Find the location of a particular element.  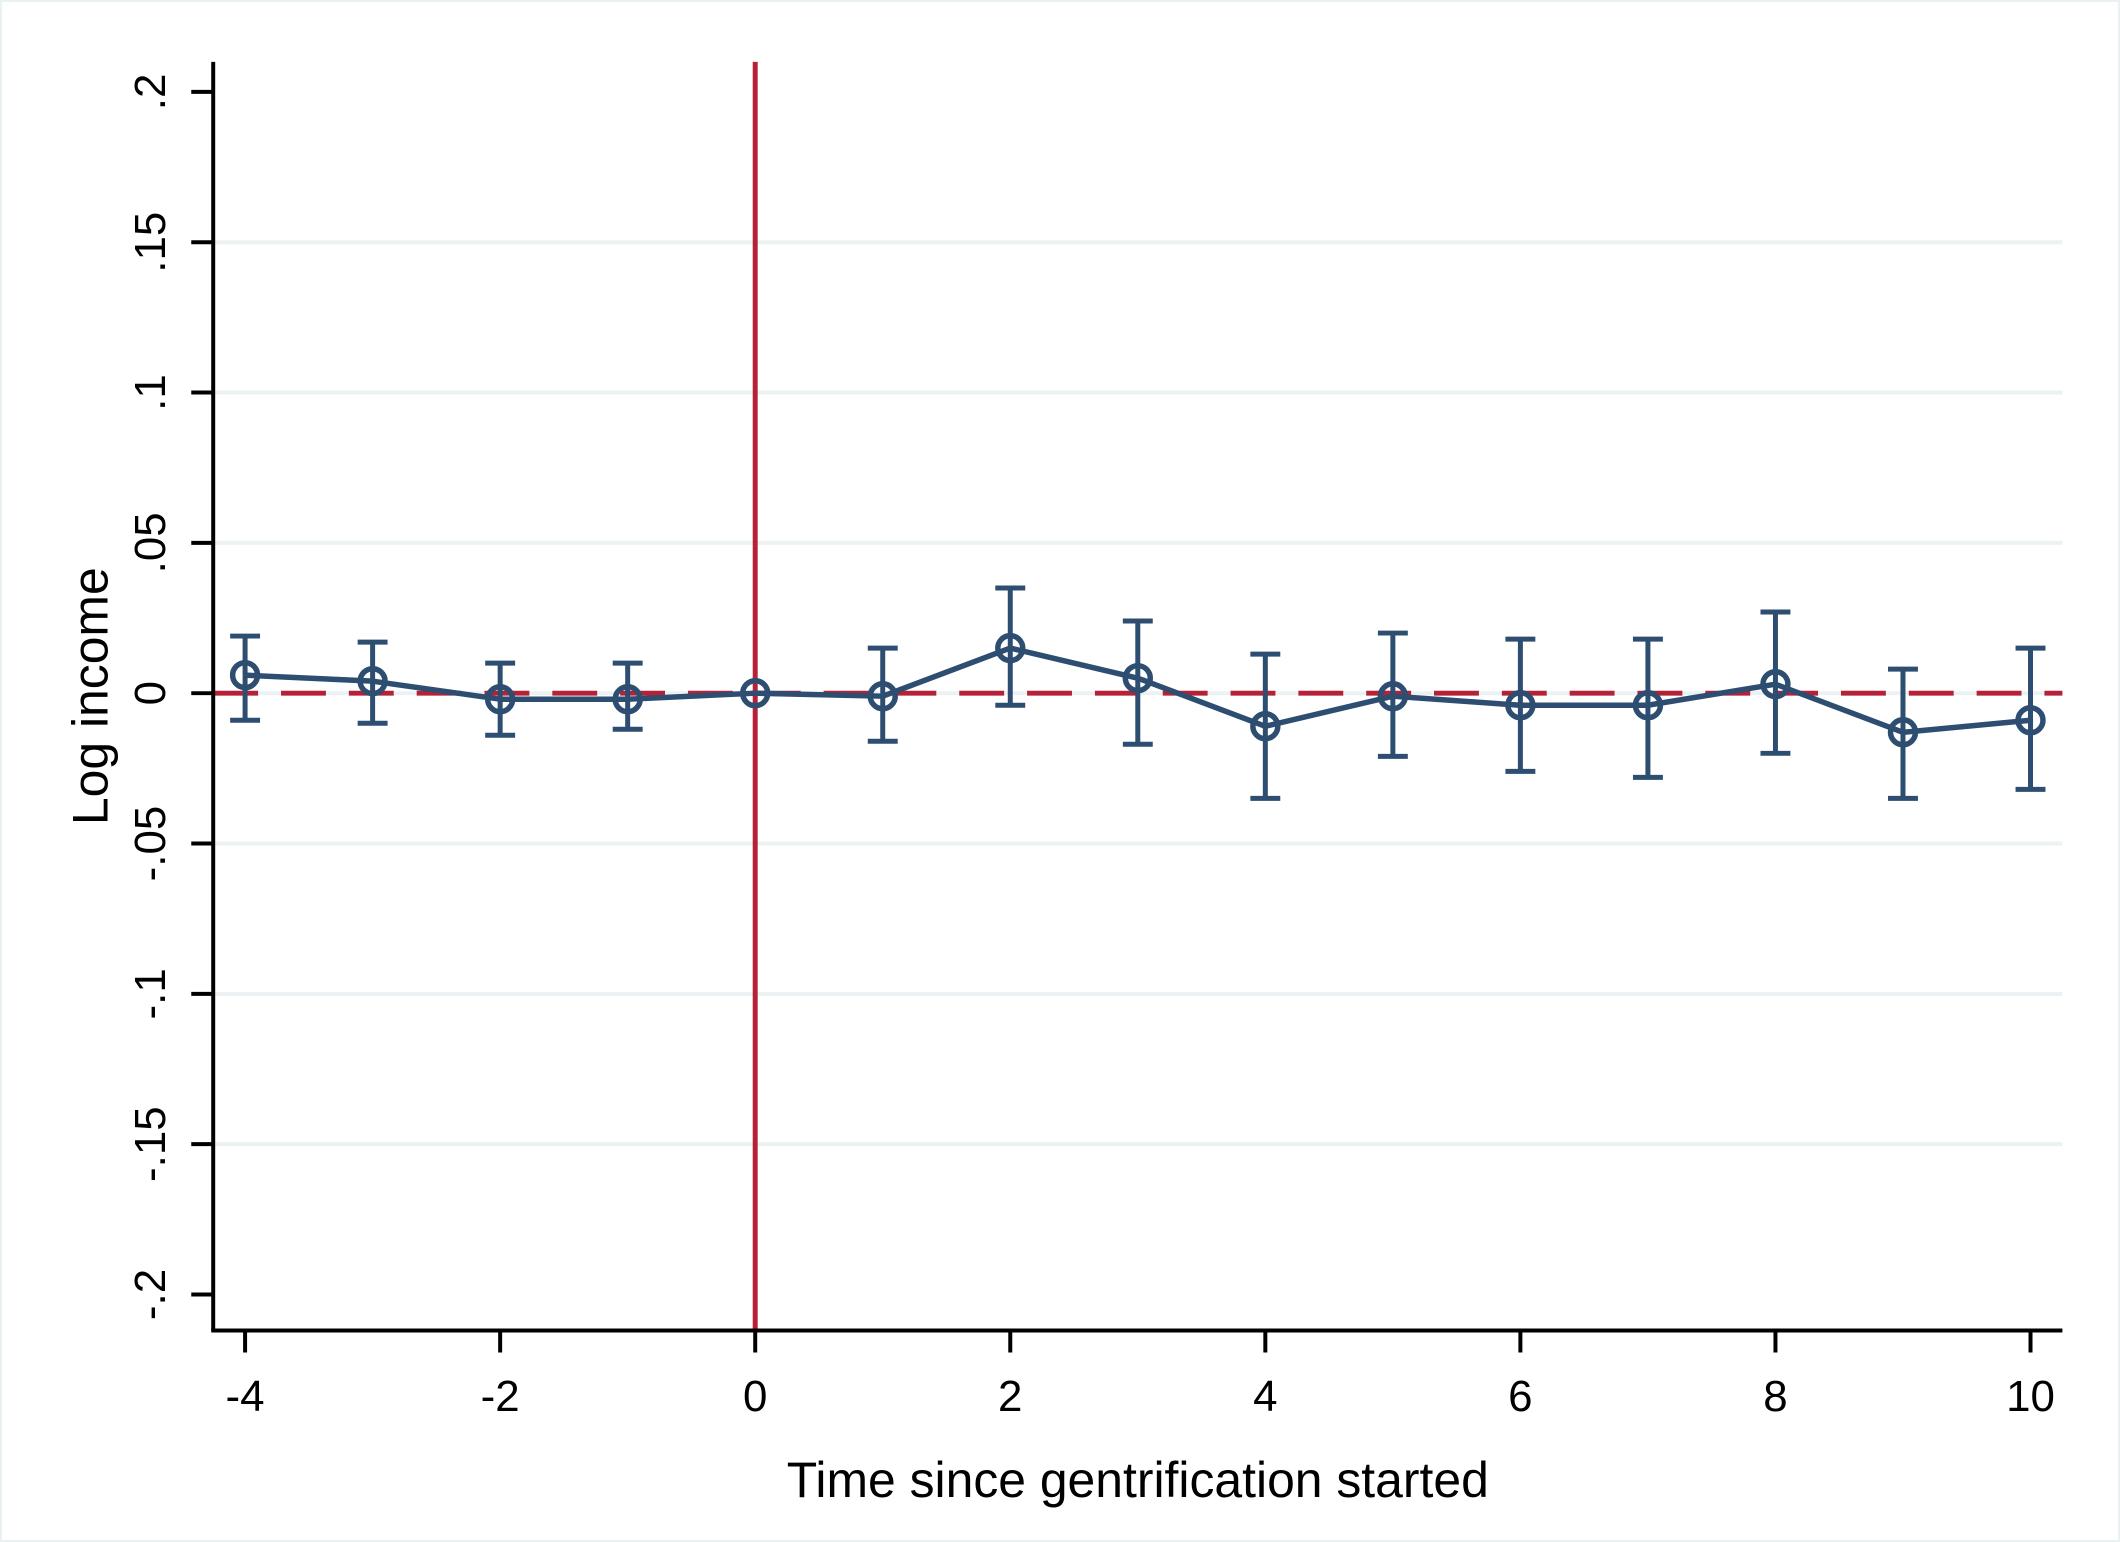

y-tick-label: .1 is located at coordinates (150, 392).